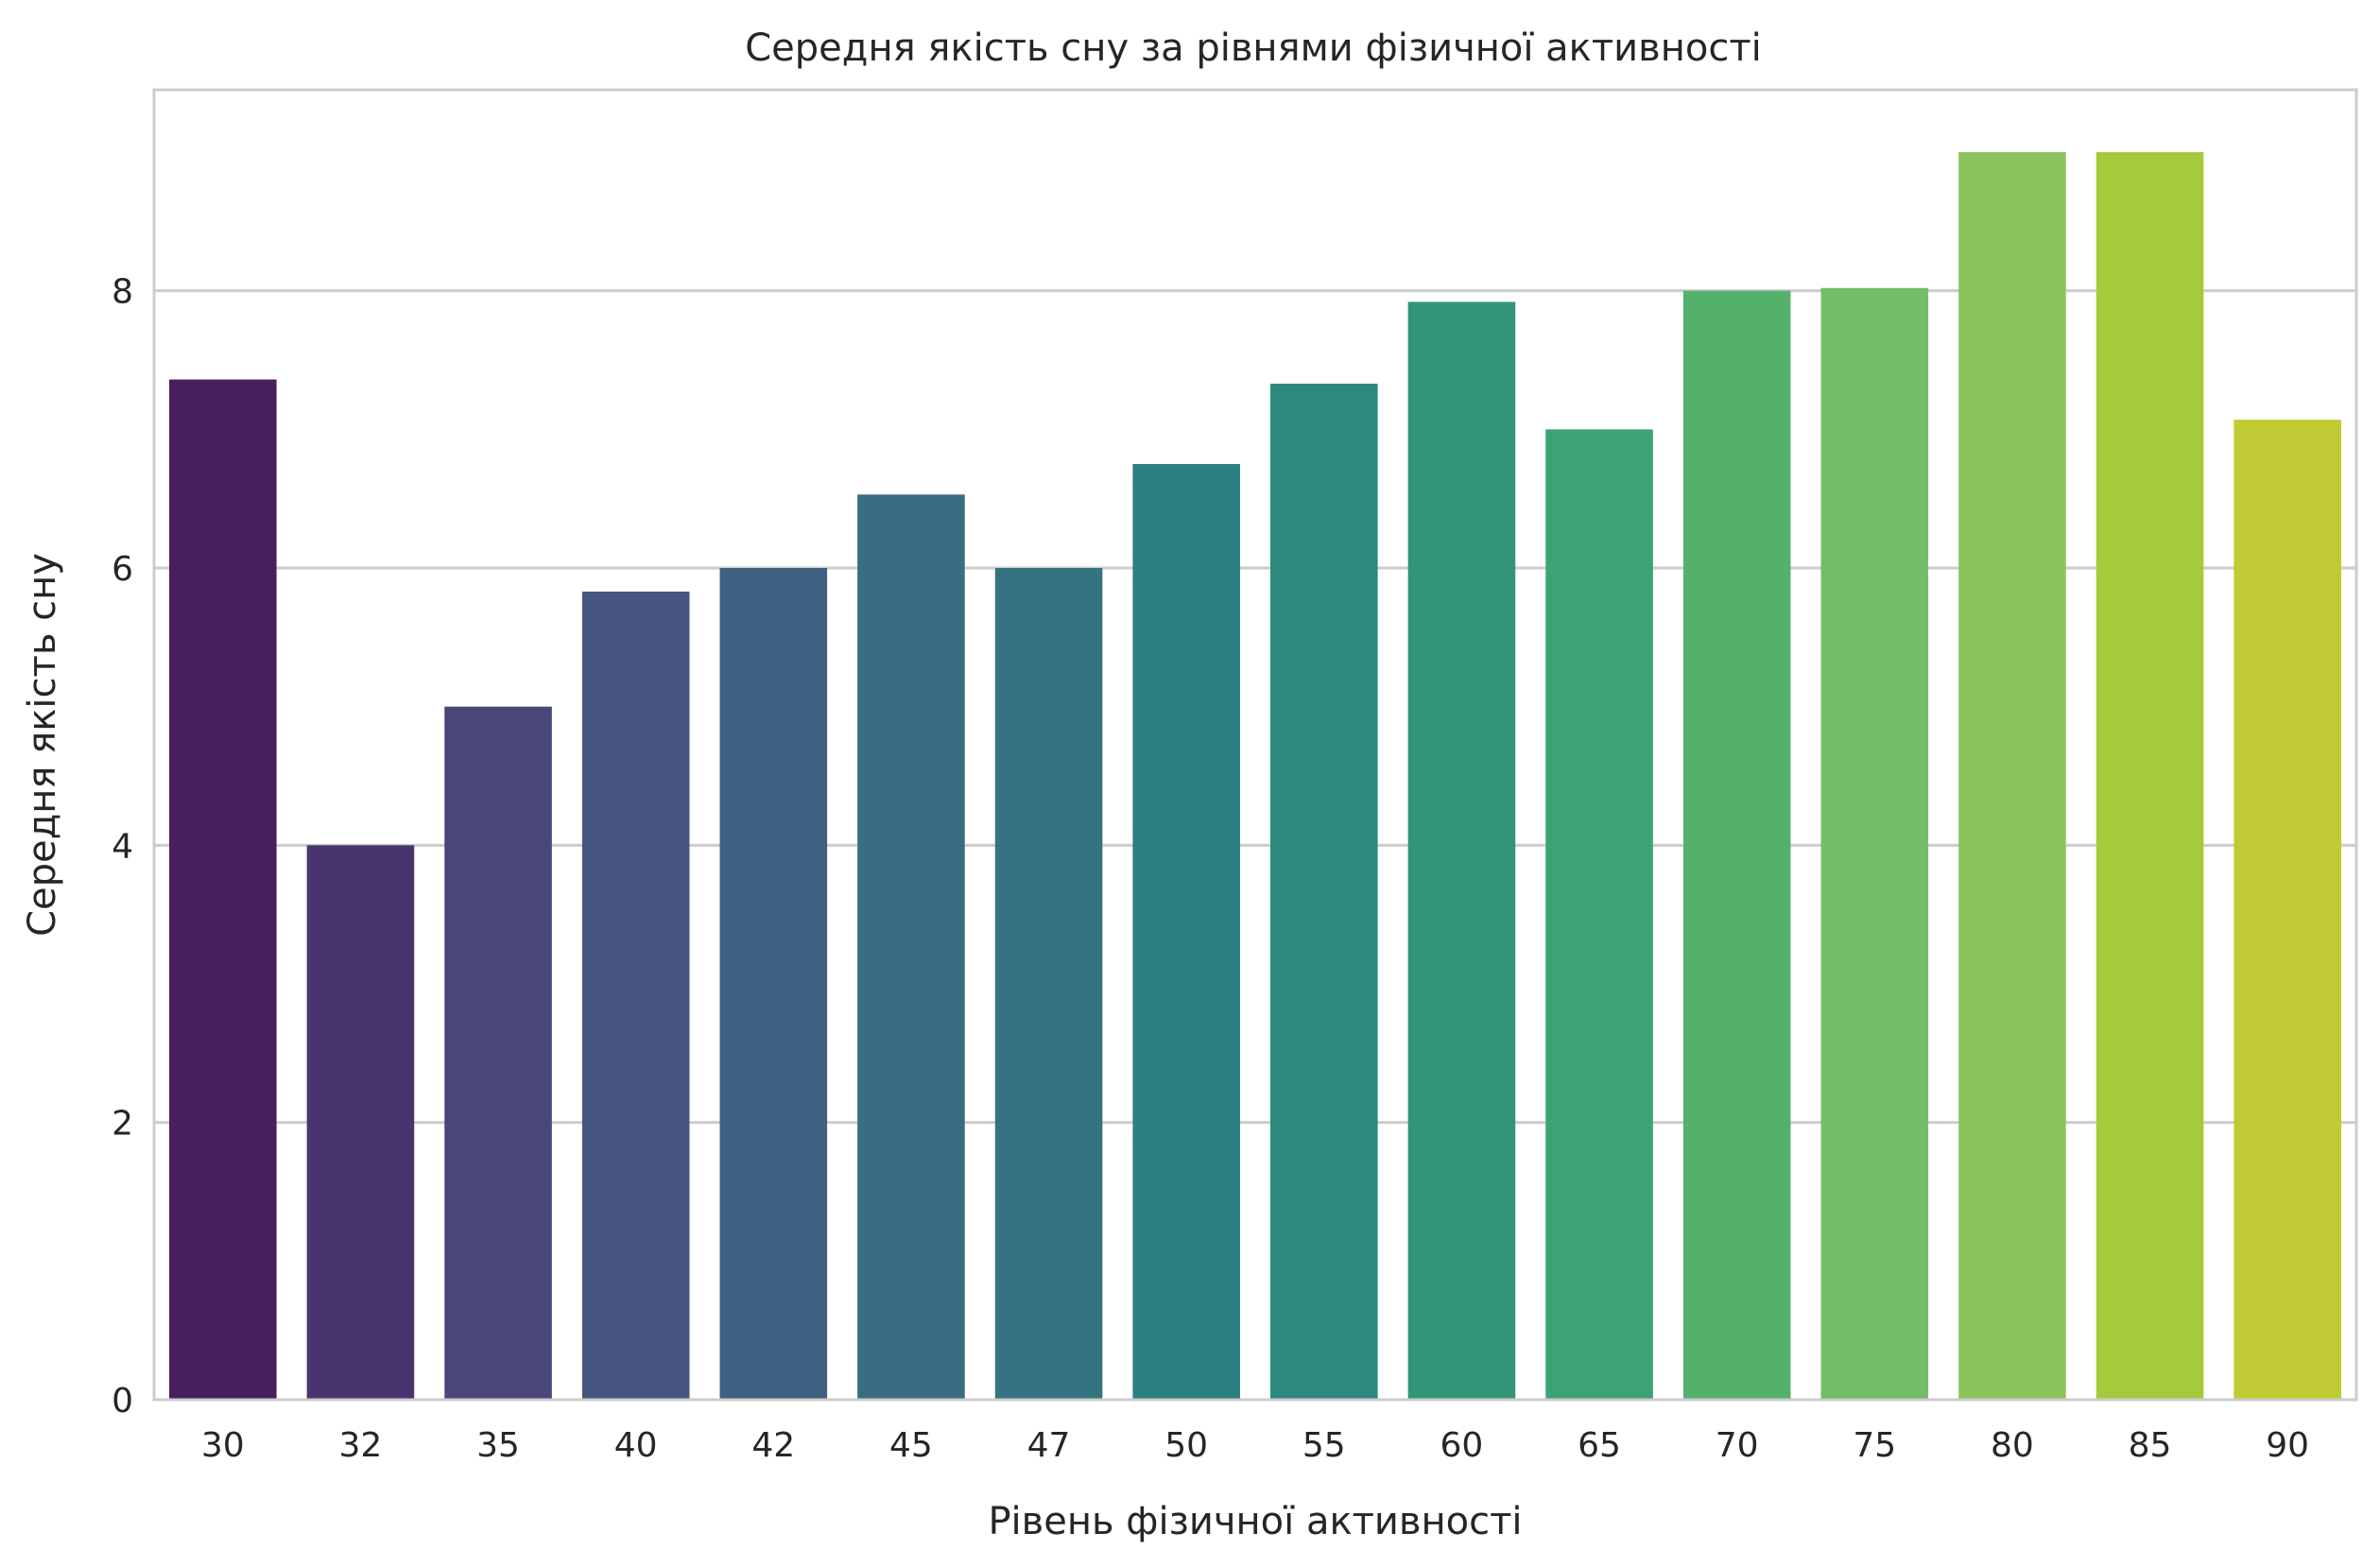 Image resolution: width=2380 pixels, height=1567 pixels. I want to click on x-tick-label: 30, so click(223, 1445).